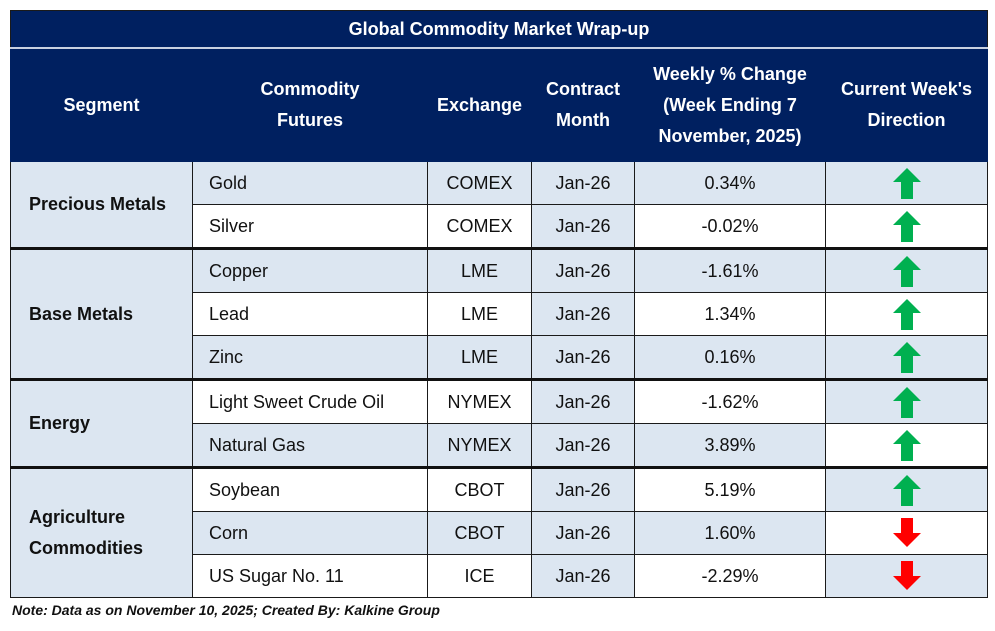  Describe the element at coordinates (730, 183) in the screenshot. I see `change-cell: 0.34%` at that location.